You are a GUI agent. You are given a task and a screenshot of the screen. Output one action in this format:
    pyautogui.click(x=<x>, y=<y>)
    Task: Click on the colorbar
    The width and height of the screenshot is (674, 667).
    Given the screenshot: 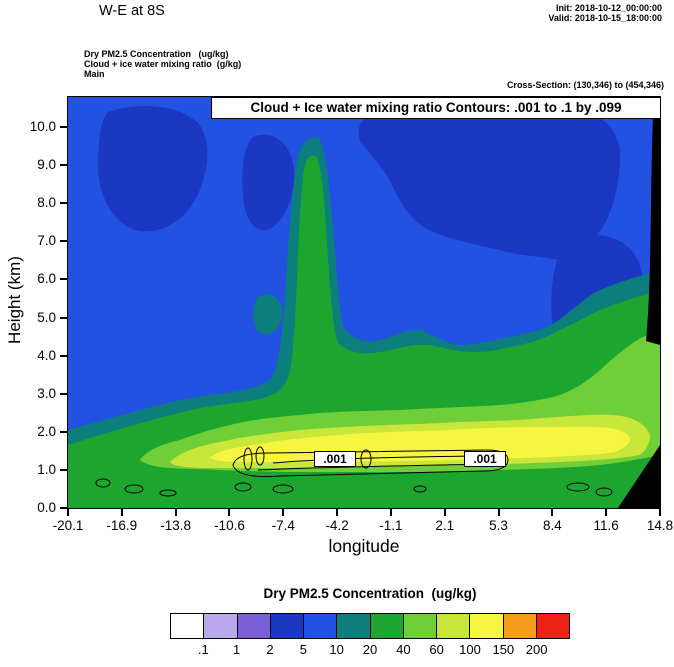 What is the action you would take?
    pyautogui.click(x=370, y=626)
    